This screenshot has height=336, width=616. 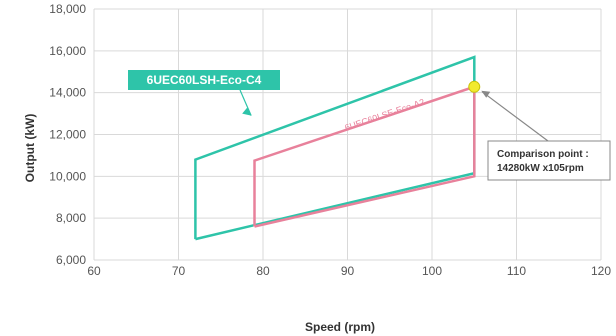 I want to click on x-tick-label: 90, so click(x=348, y=271).